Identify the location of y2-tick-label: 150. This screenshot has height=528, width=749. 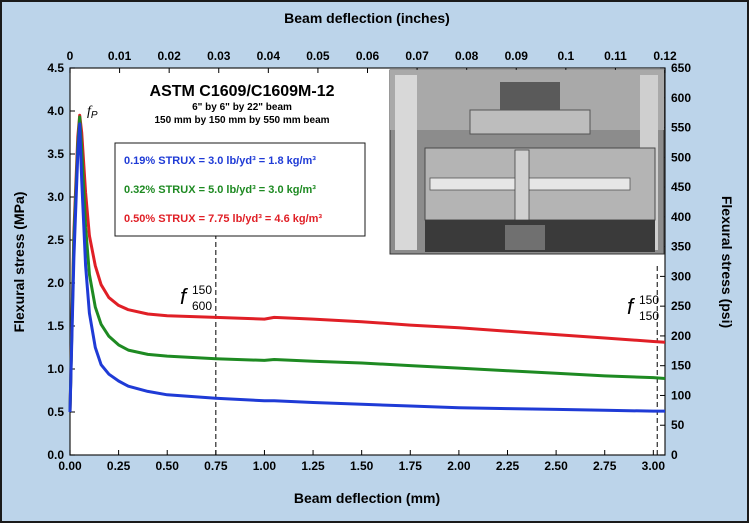
(681, 366).